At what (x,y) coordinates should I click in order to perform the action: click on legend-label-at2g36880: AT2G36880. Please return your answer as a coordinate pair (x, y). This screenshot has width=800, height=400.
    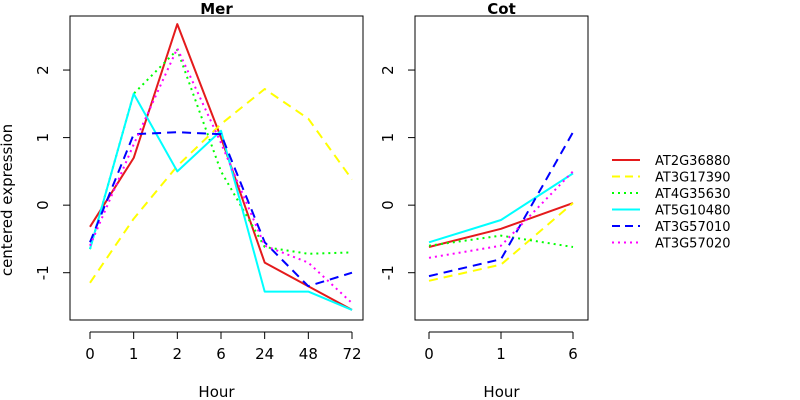
    Looking at the image, I should click on (693, 161).